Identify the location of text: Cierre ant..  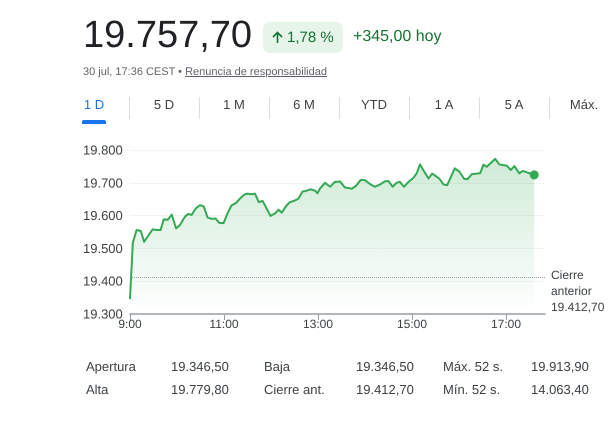
(294, 389).